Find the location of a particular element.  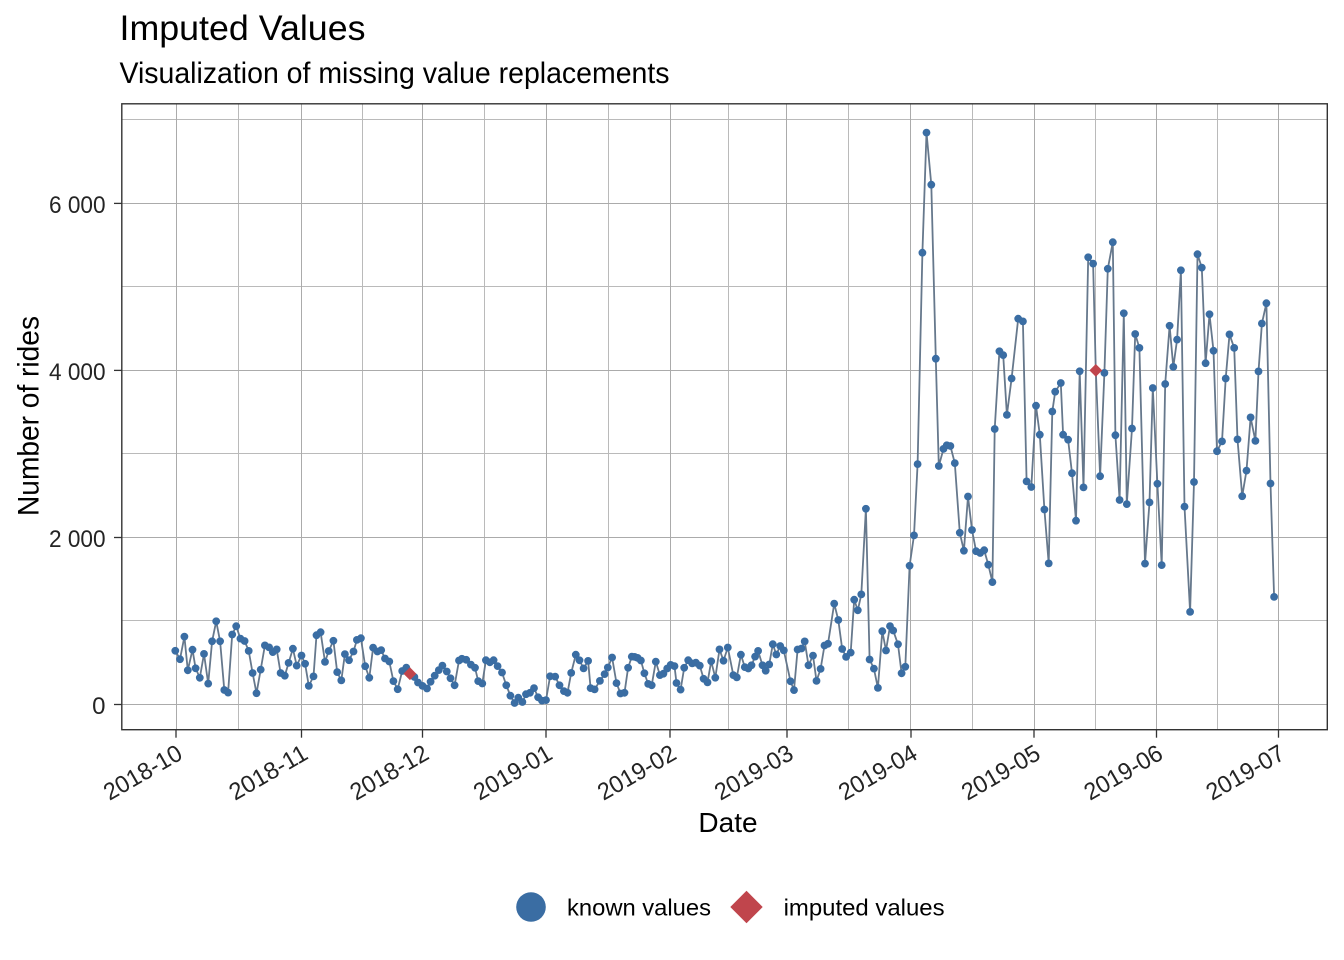

svg-text: known values is located at coordinates (639, 907).